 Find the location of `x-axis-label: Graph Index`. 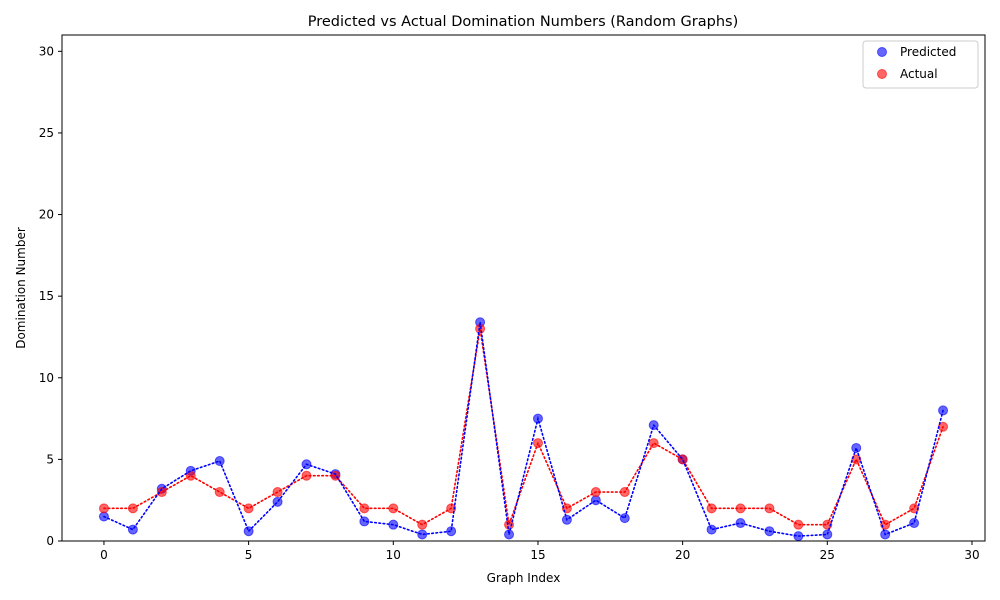

x-axis-label: Graph Index is located at coordinates (524, 578).